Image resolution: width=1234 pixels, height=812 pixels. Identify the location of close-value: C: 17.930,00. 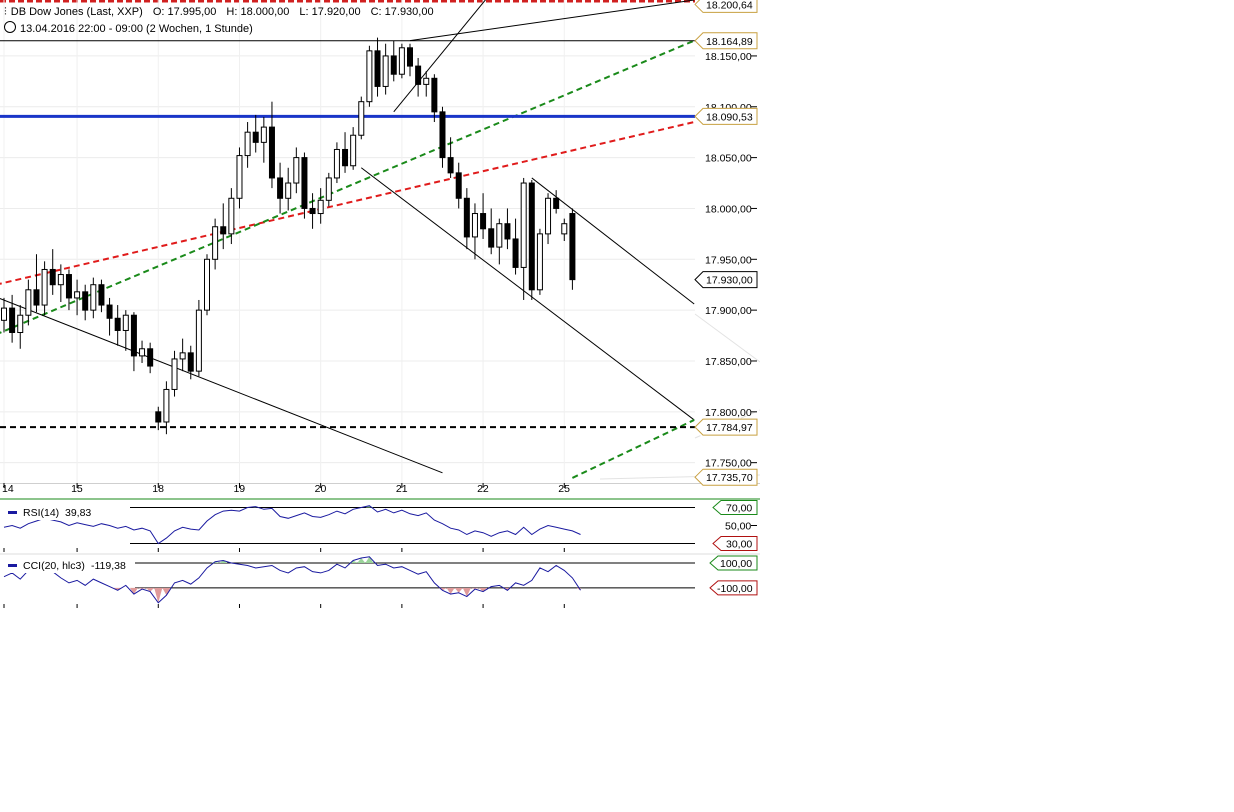
(402, 12).